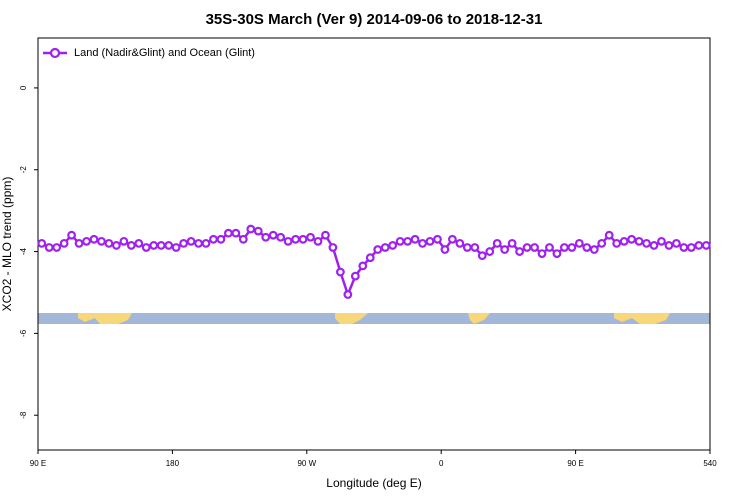 This screenshot has width=750, height=500. I want to click on legend-marker, so click(55, 53).